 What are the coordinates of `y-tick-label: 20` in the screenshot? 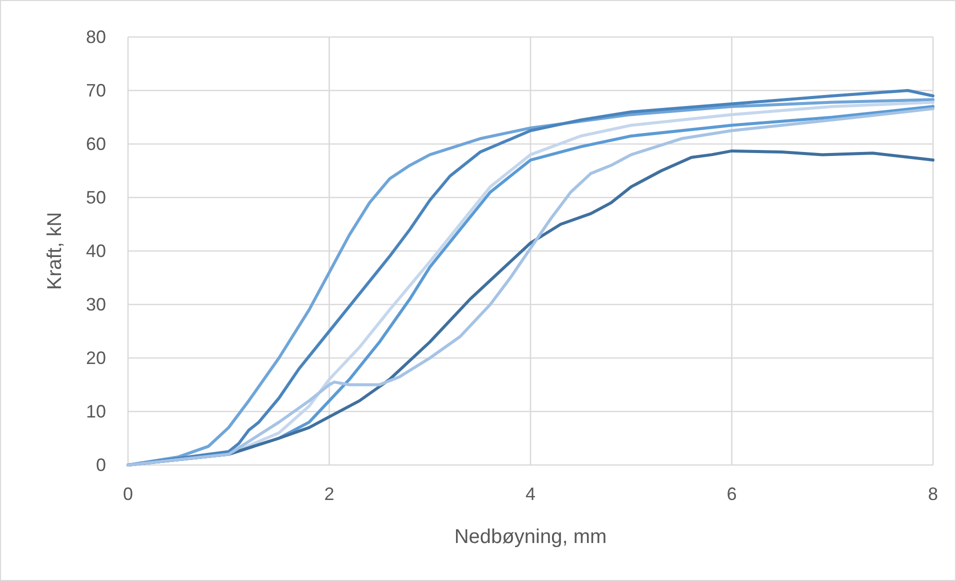 It's located at (96, 358).